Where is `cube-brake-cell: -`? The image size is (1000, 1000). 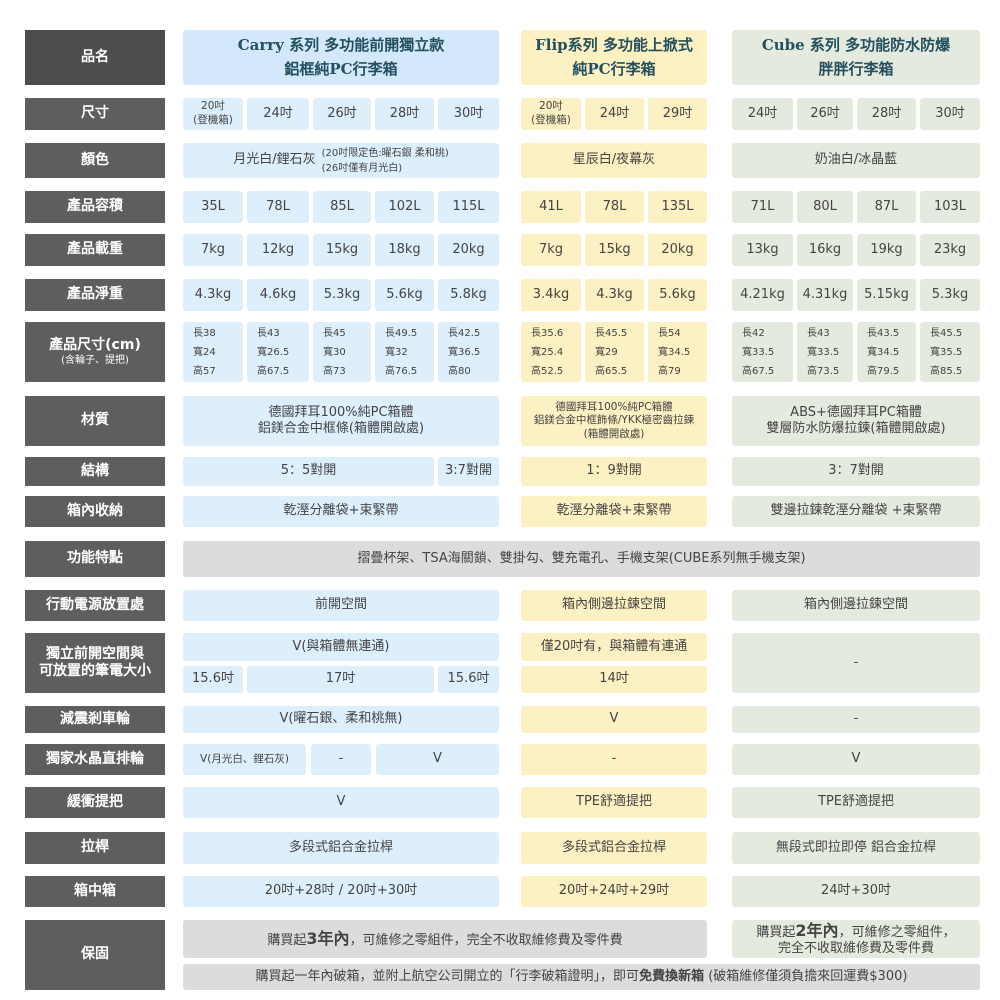
cube-brake-cell: - is located at coordinates (856, 719).